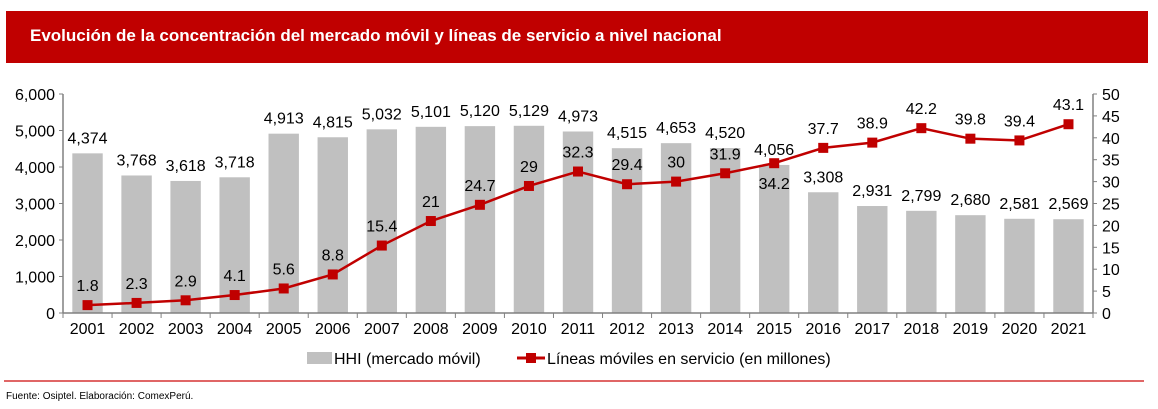 This screenshot has height=409, width=1158. What do you see at coordinates (1111, 117) in the screenshot?
I see `right-tick-label: 45` at bounding box center [1111, 117].